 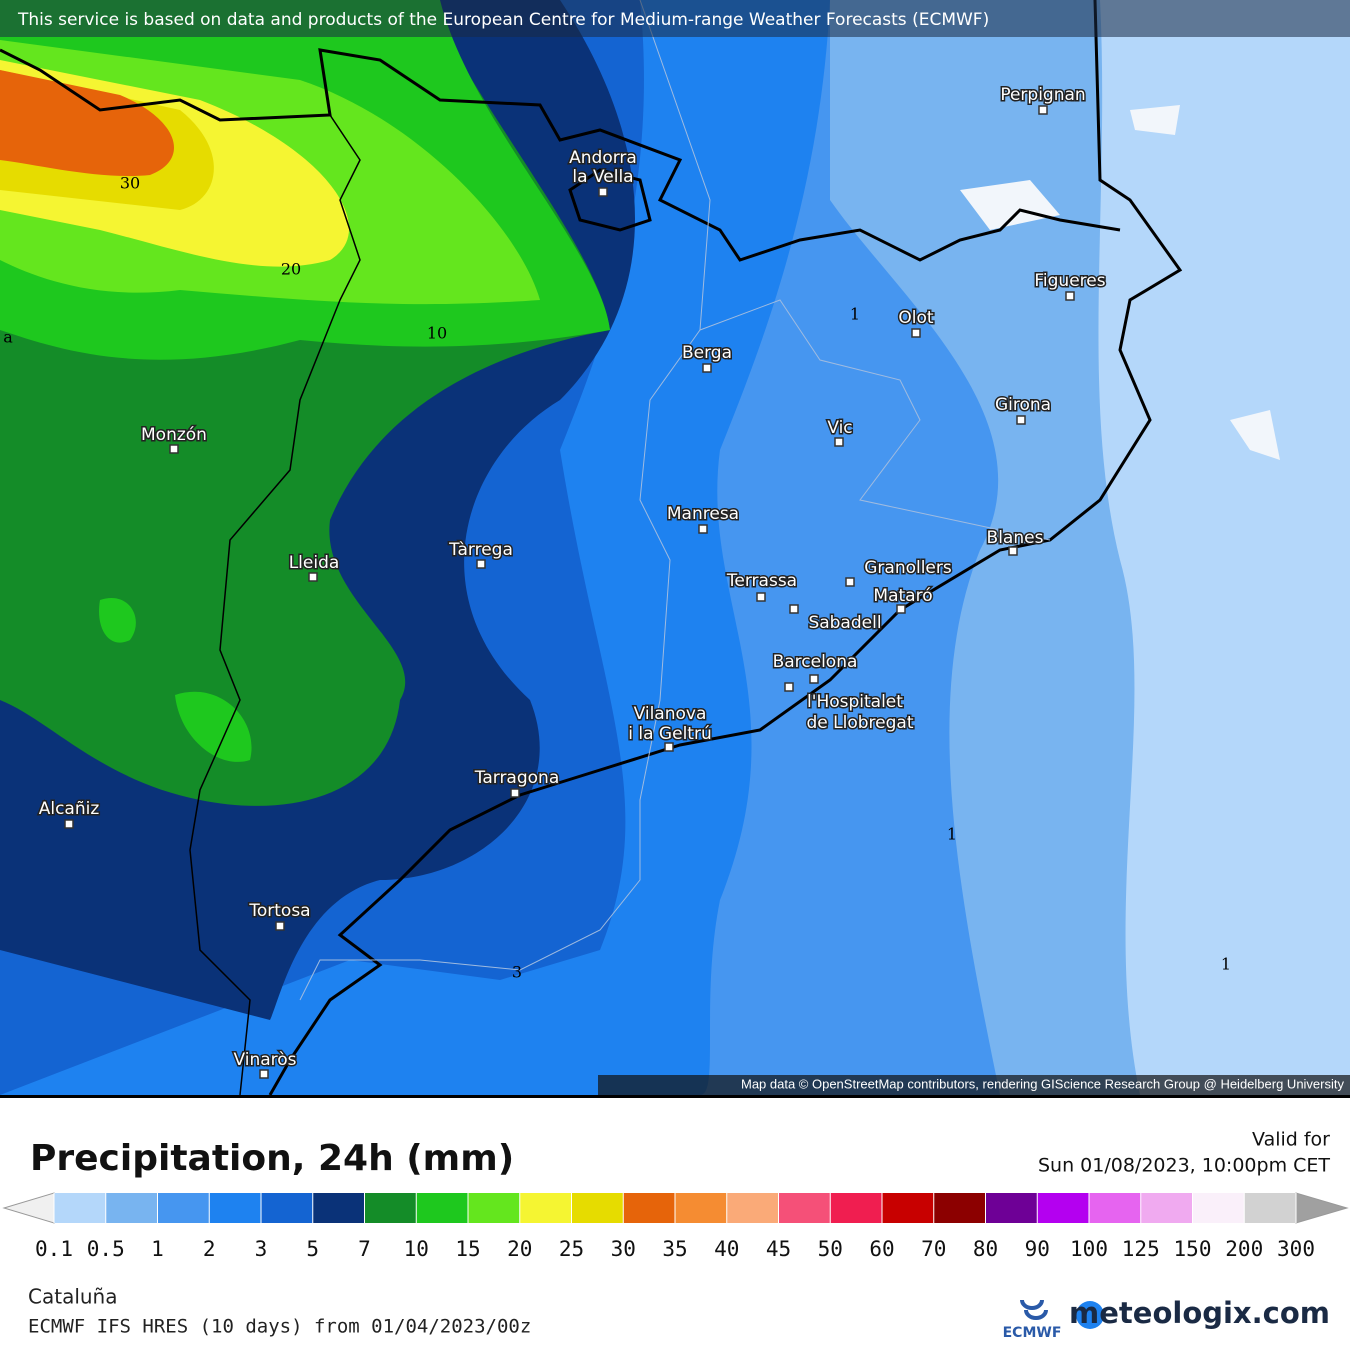 I want to click on legend-title: Precipitation, 24h (mm), so click(x=272, y=1158).